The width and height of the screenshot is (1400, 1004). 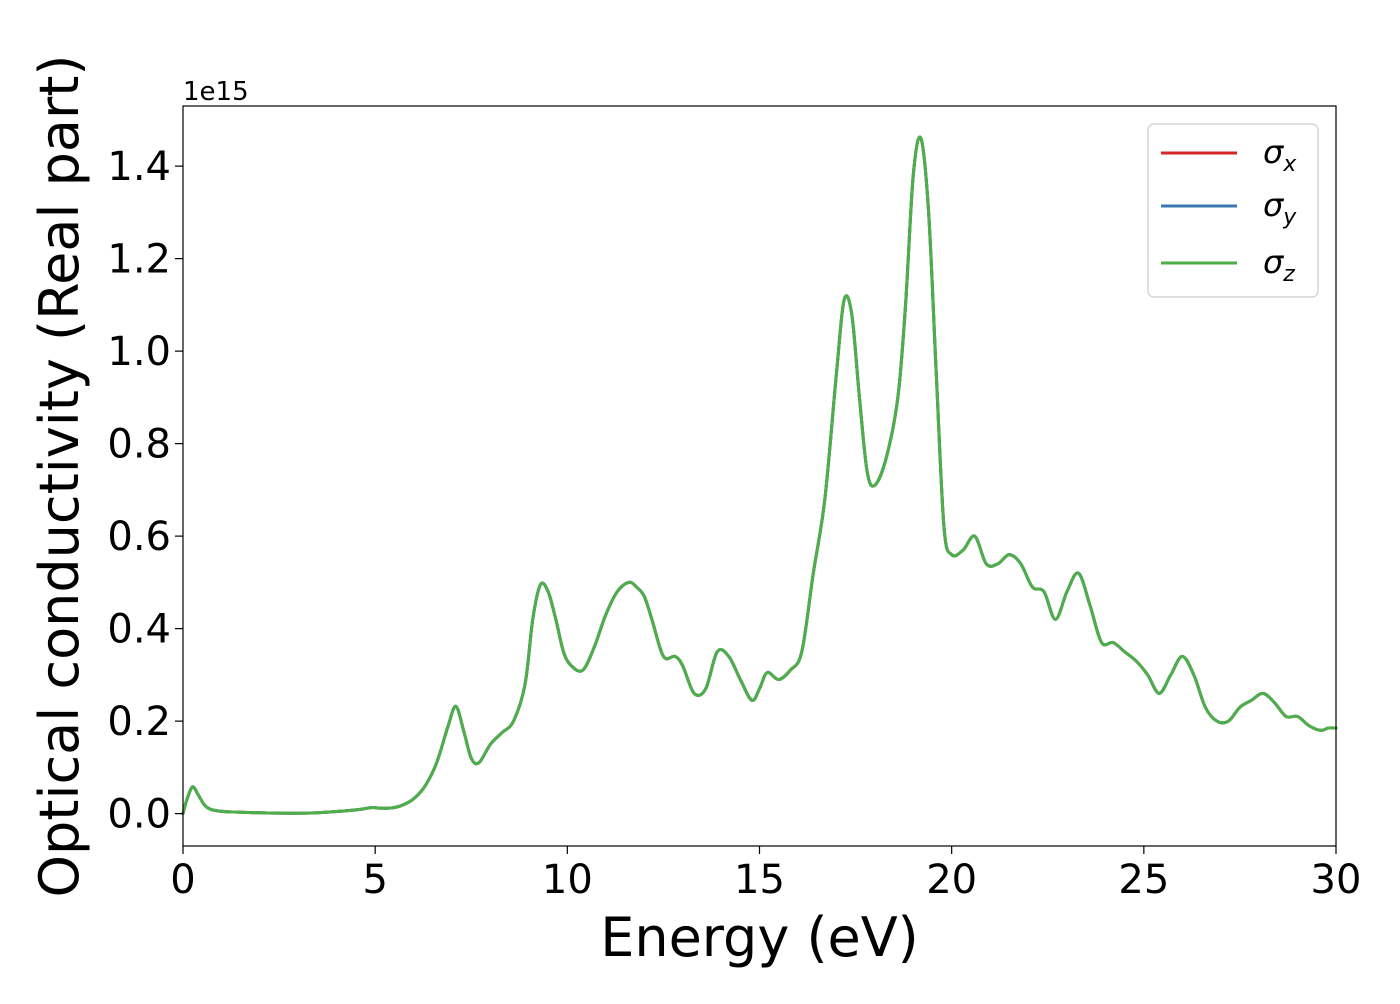 I want to click on y-tick-label: 0.4, so click(x=139, y=630).